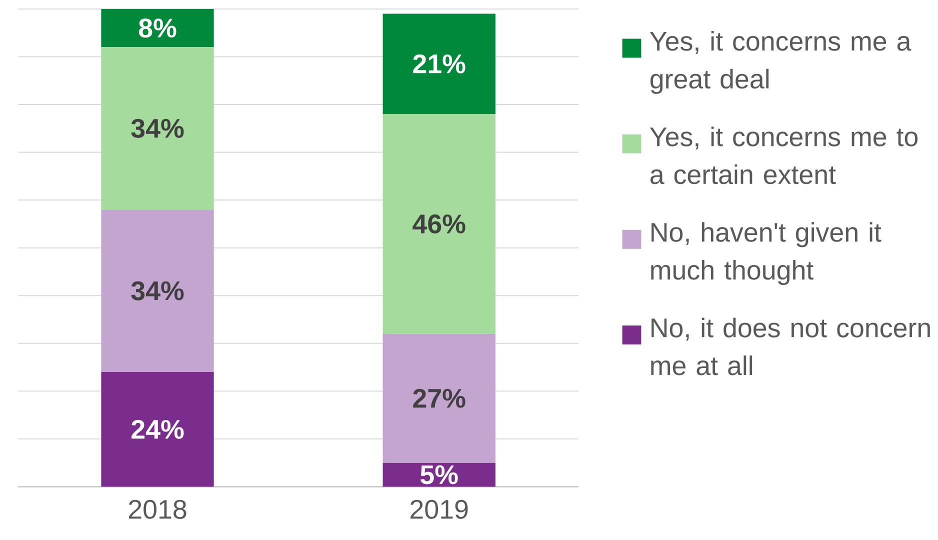  What do you see at coordinates (157, 509) in the screenshot?
I see `x-tick-label: 2018` at bounding box center [157, 509].